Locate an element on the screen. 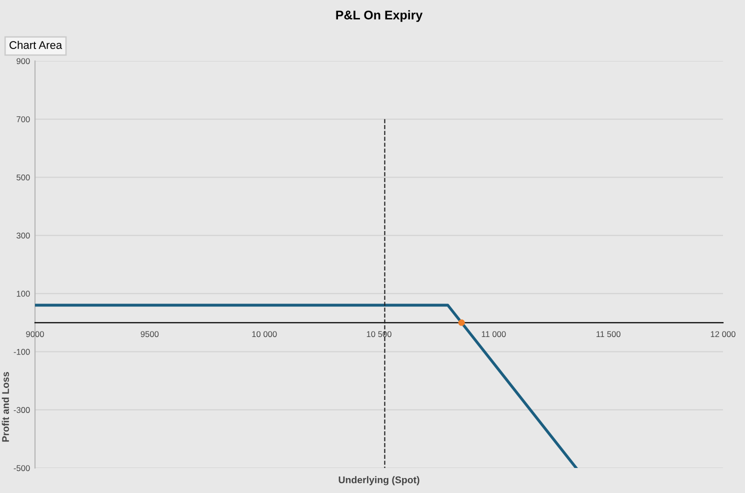  x-tick-label: 10 000 is located at coordinates (264, 334).